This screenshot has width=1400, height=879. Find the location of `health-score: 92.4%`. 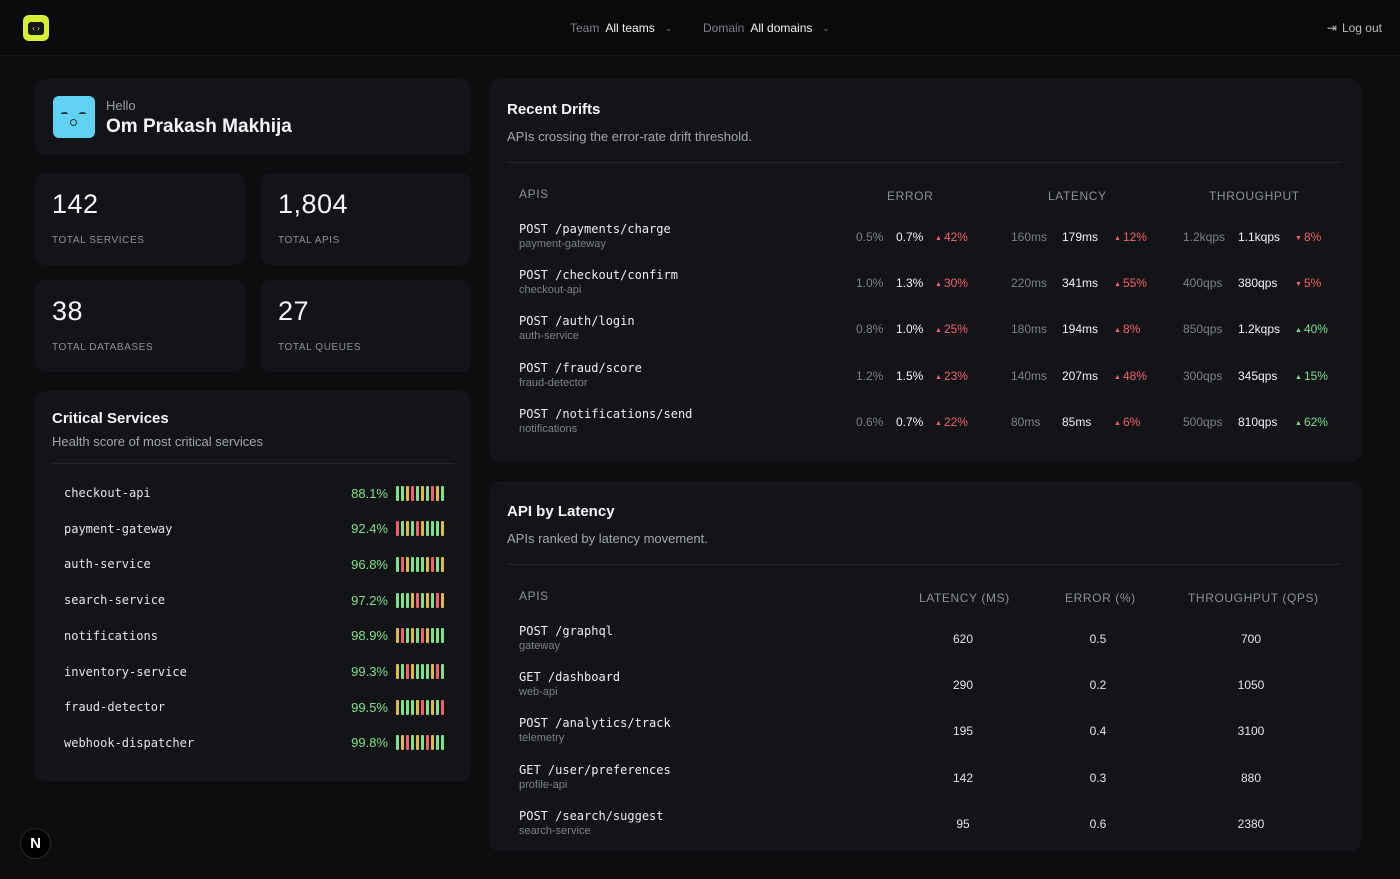

health-score: 92.4% is located at coordinates (369, 529).